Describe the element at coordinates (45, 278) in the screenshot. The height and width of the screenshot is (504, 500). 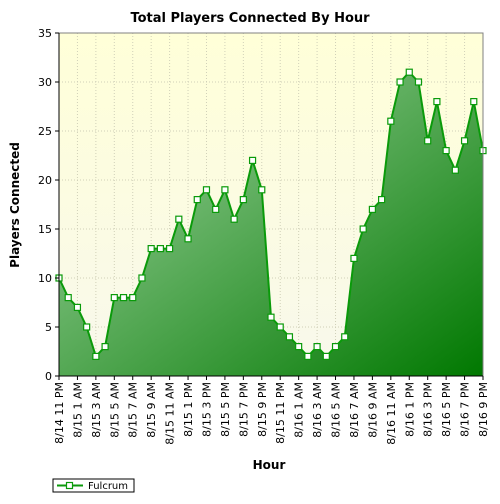
I see `y-tick-label: 10` at that location.